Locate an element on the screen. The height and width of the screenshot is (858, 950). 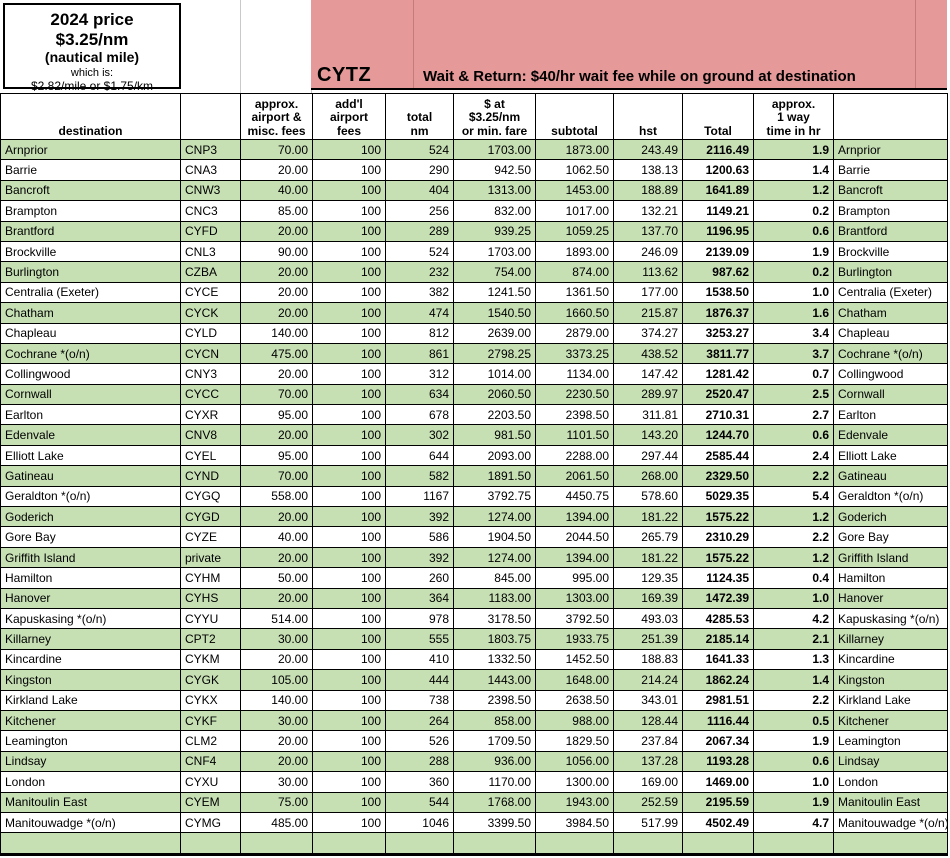
cell-destination-row19: Gore Bay is located at coordinates (90, 537).